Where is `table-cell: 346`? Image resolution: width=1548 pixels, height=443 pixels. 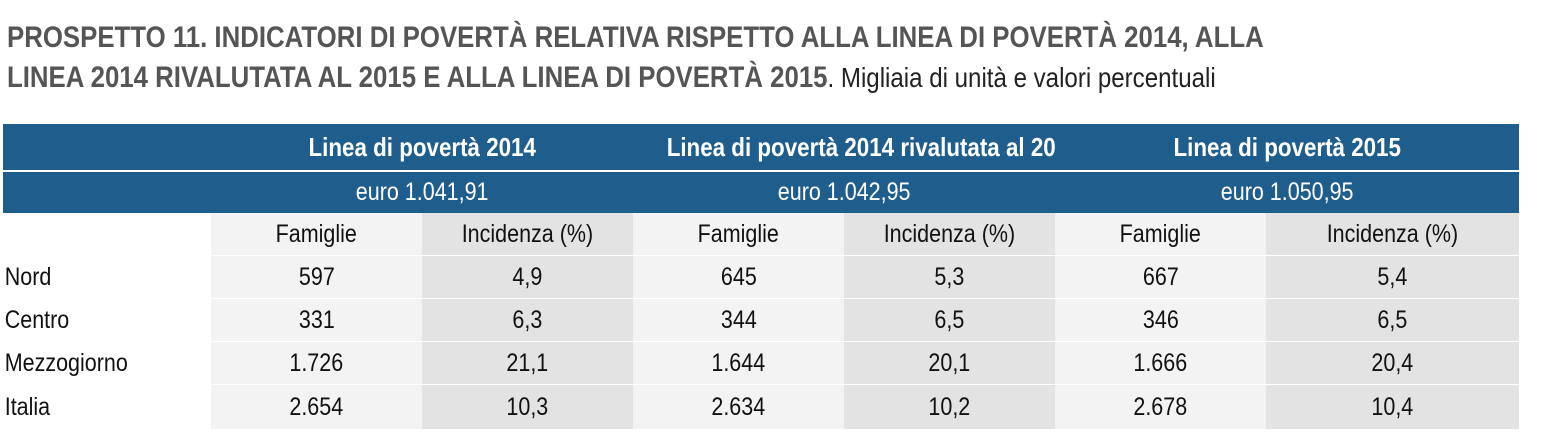
table-cell: 346 is located at coordinates (1161, 320).